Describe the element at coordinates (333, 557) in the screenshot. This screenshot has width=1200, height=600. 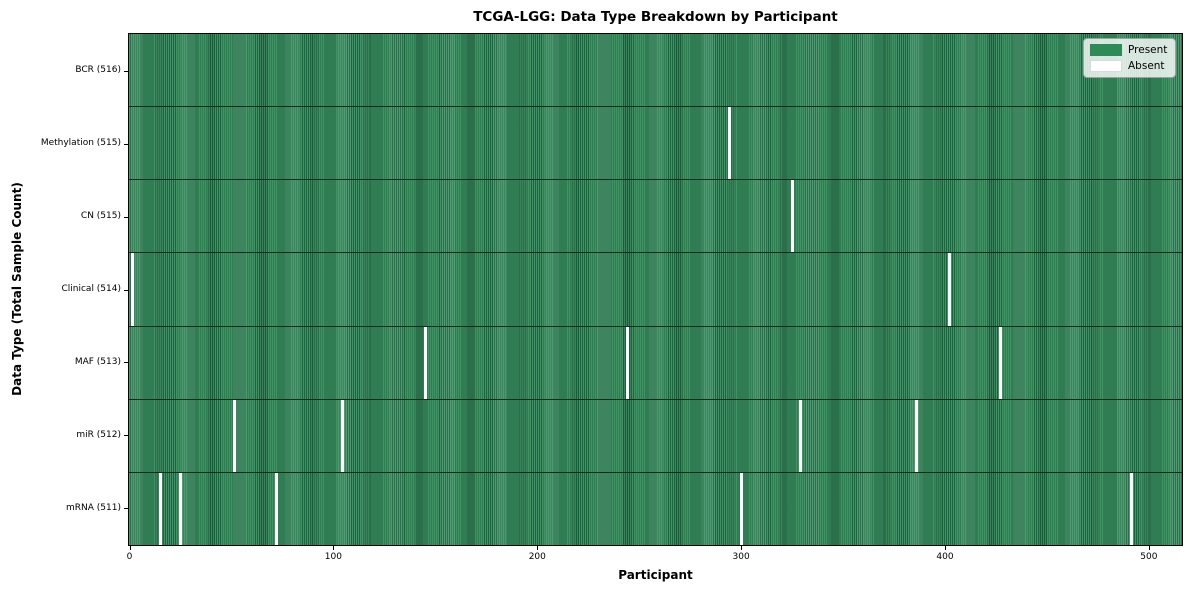
I see `x-tick-label: 100` at that location.